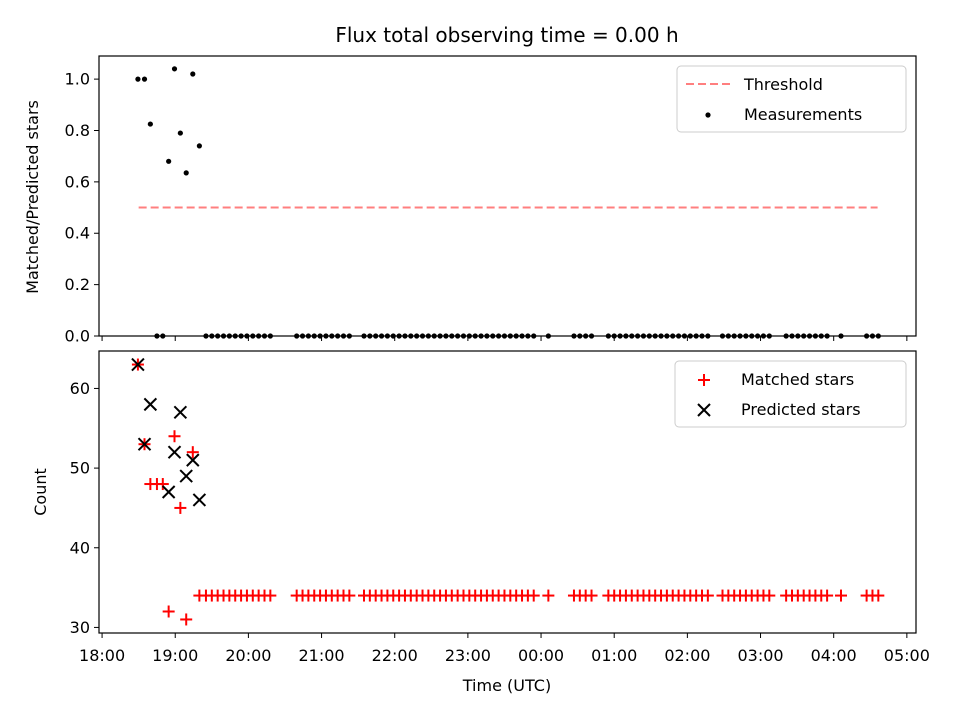  What do you see at coordinates (704, 410) in the screenshot?
I see `legend-predicted-swatch` at bounding box center [704, 410].